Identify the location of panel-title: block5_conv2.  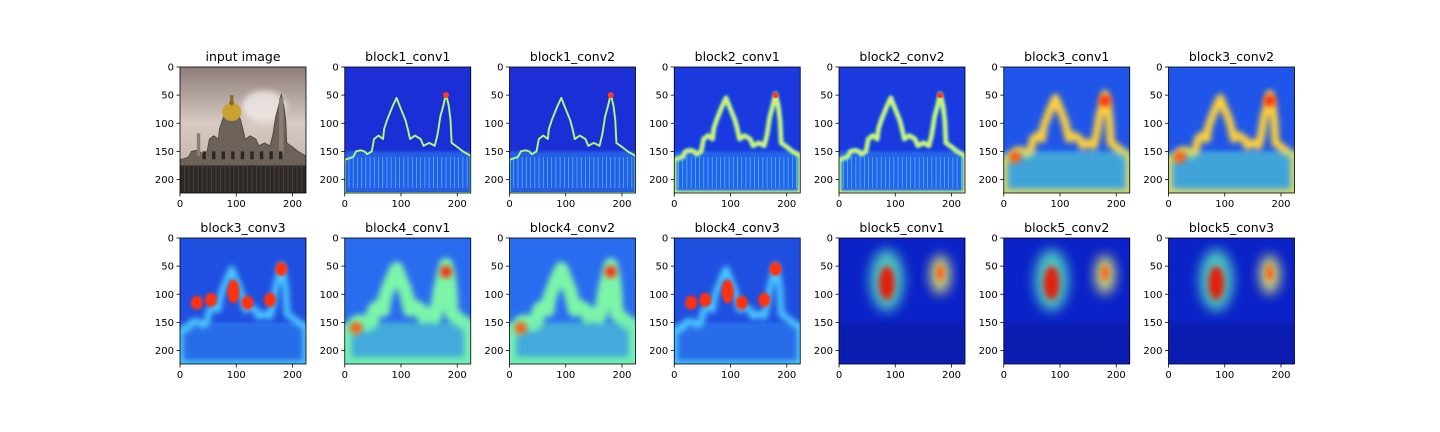
(1066, 227).